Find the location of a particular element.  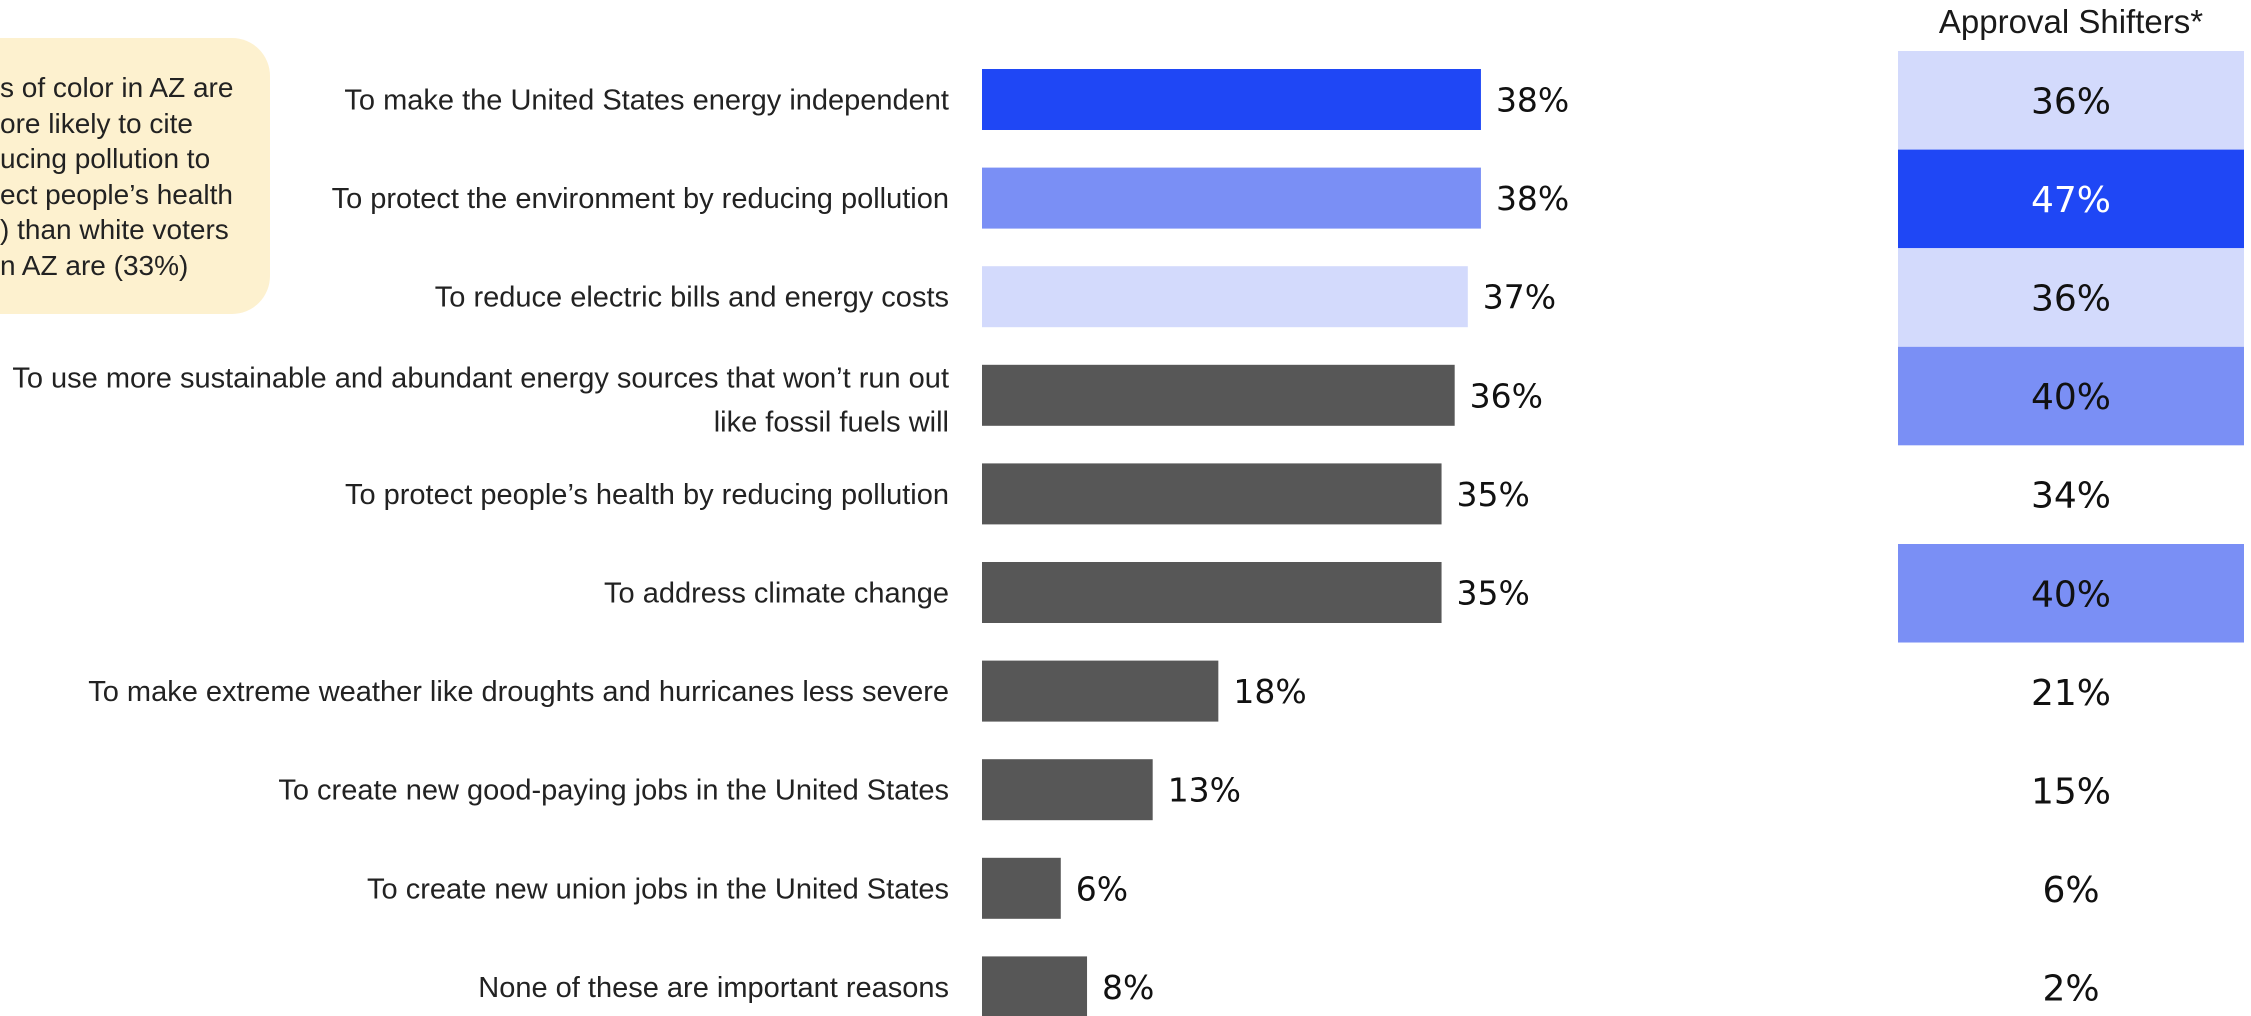

approval-value-label: 47% is located at coordinates (2071, 200).